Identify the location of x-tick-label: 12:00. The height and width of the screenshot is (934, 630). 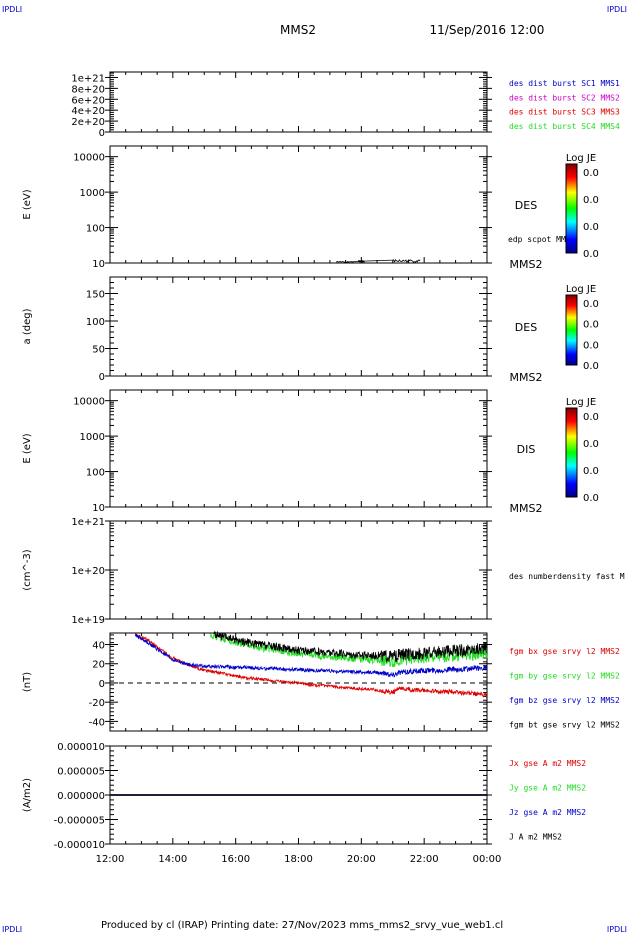
(110, 859).